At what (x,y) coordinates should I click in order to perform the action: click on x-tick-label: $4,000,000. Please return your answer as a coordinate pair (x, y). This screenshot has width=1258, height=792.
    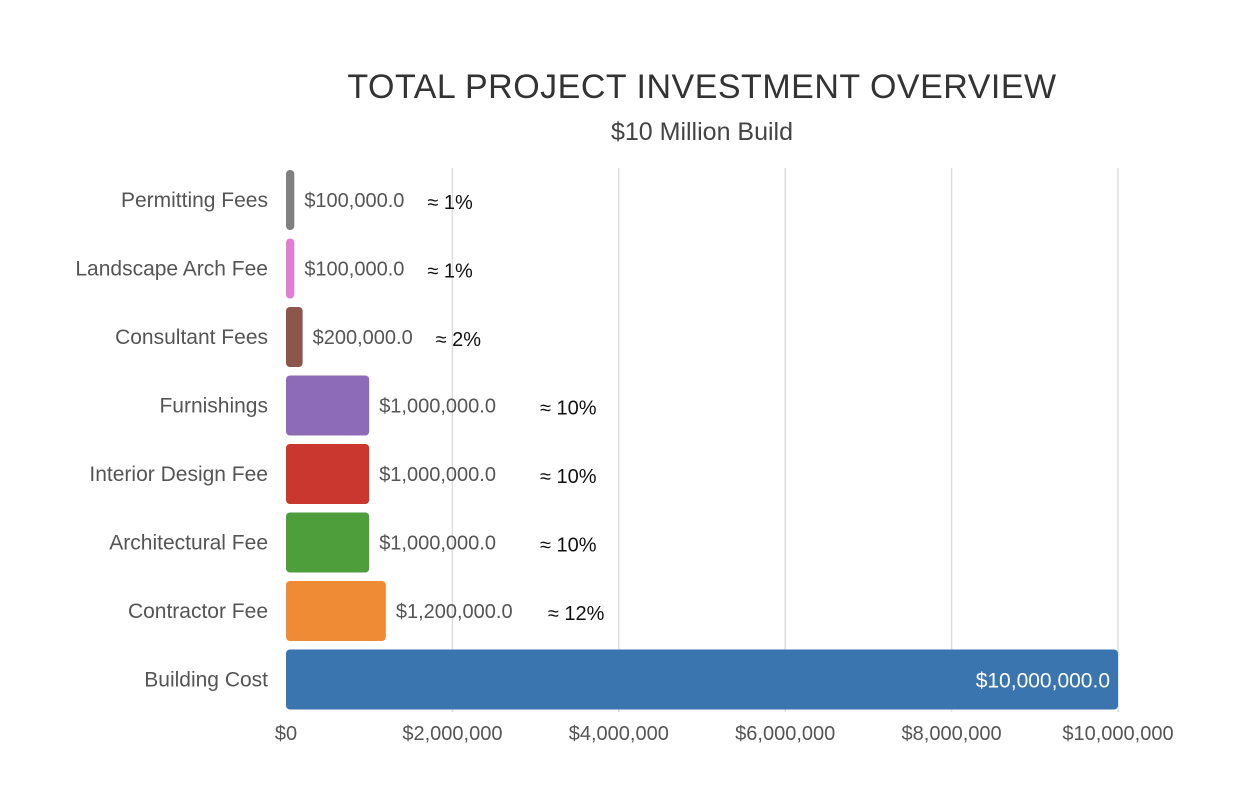
    Looking at the image, I should click on (619, 734).